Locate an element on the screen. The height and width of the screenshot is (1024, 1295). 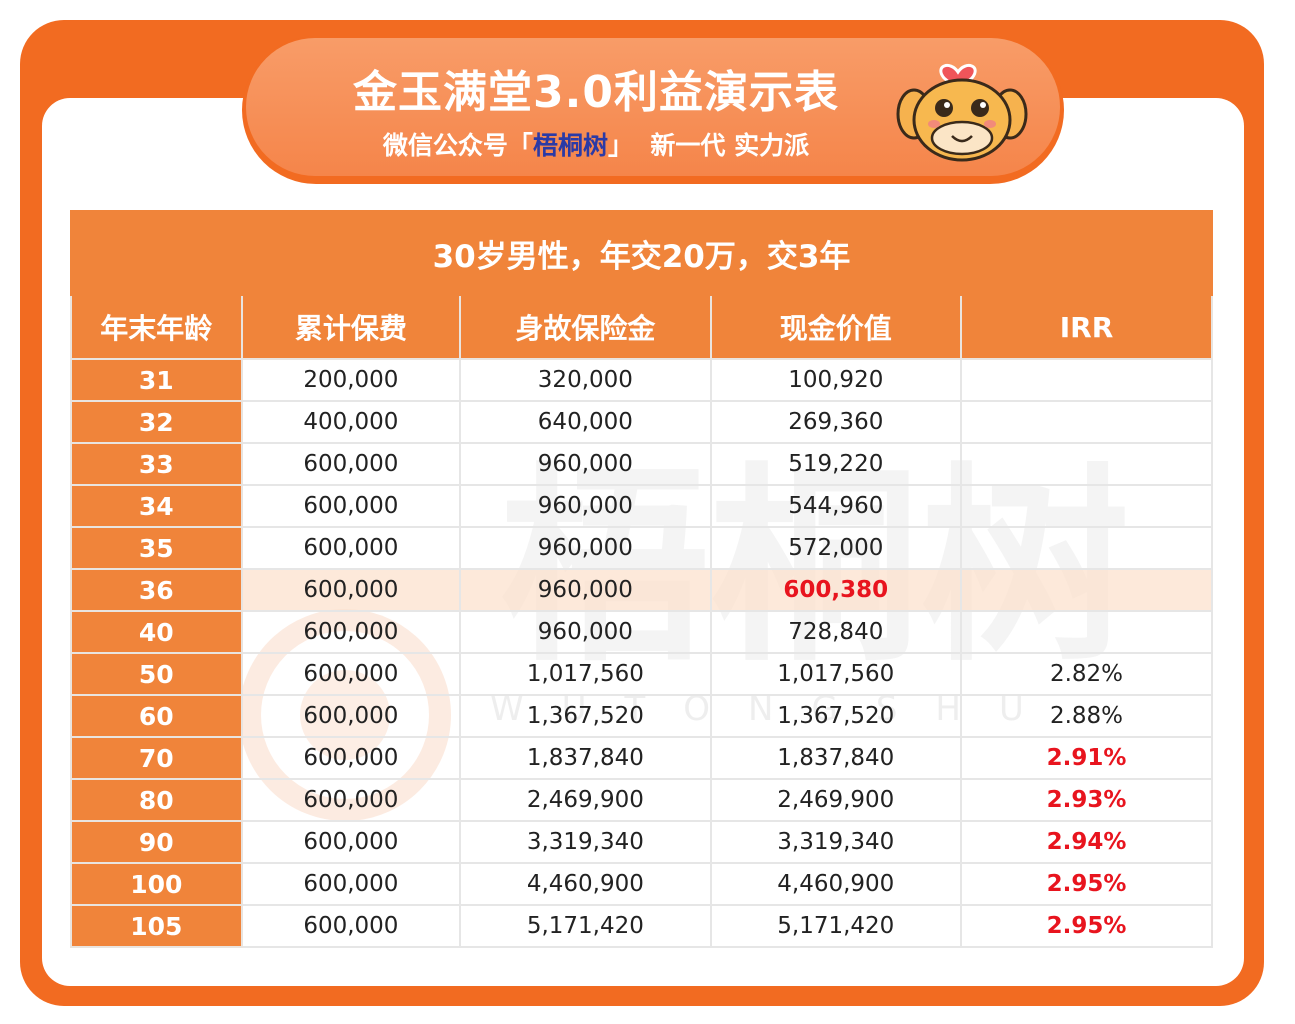
table-row: 36 600,000 960,000 600,380 is located at coordinates (641, 590).